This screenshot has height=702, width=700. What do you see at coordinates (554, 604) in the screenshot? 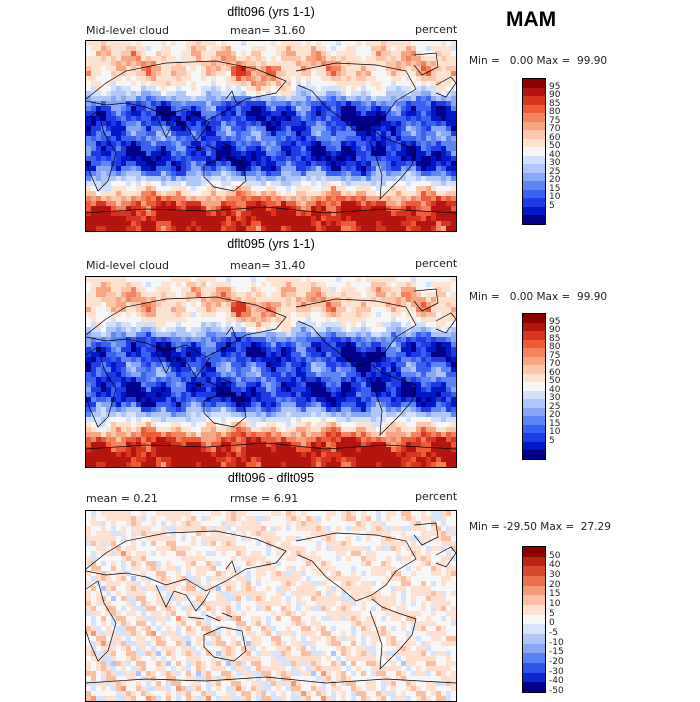
I see `colorbar-label: 10` at bounding box center [554, 604].